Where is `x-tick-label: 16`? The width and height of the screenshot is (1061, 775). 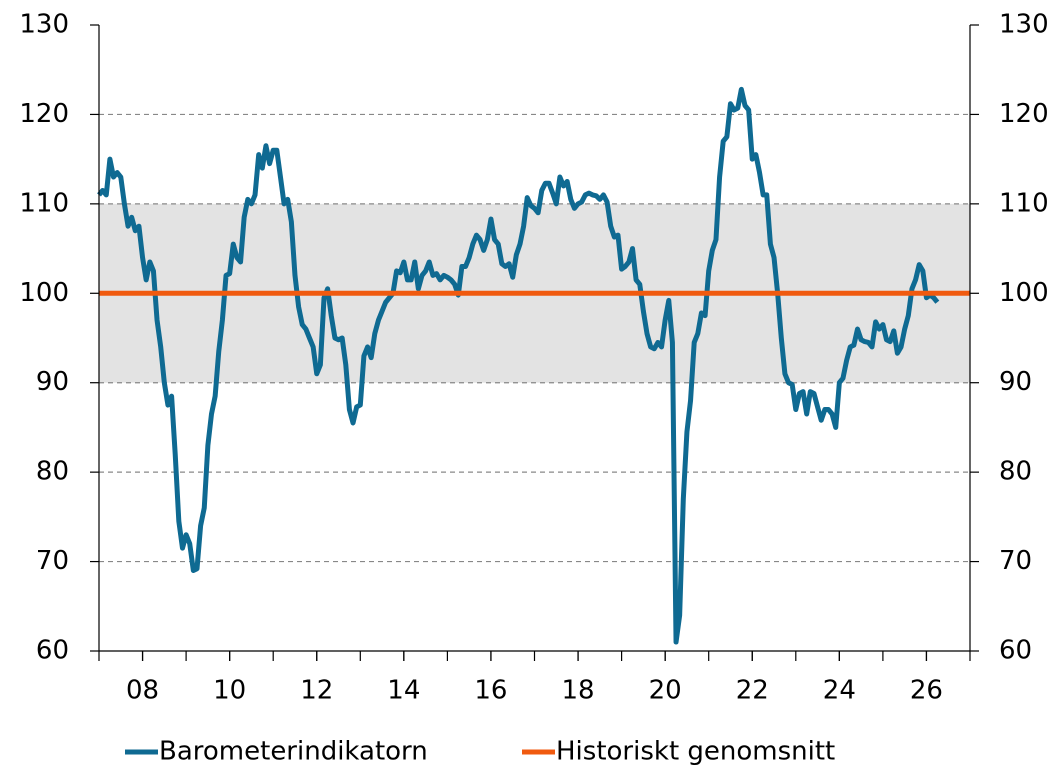 x-tick-label: 16 is located at coordinates (490, 691).